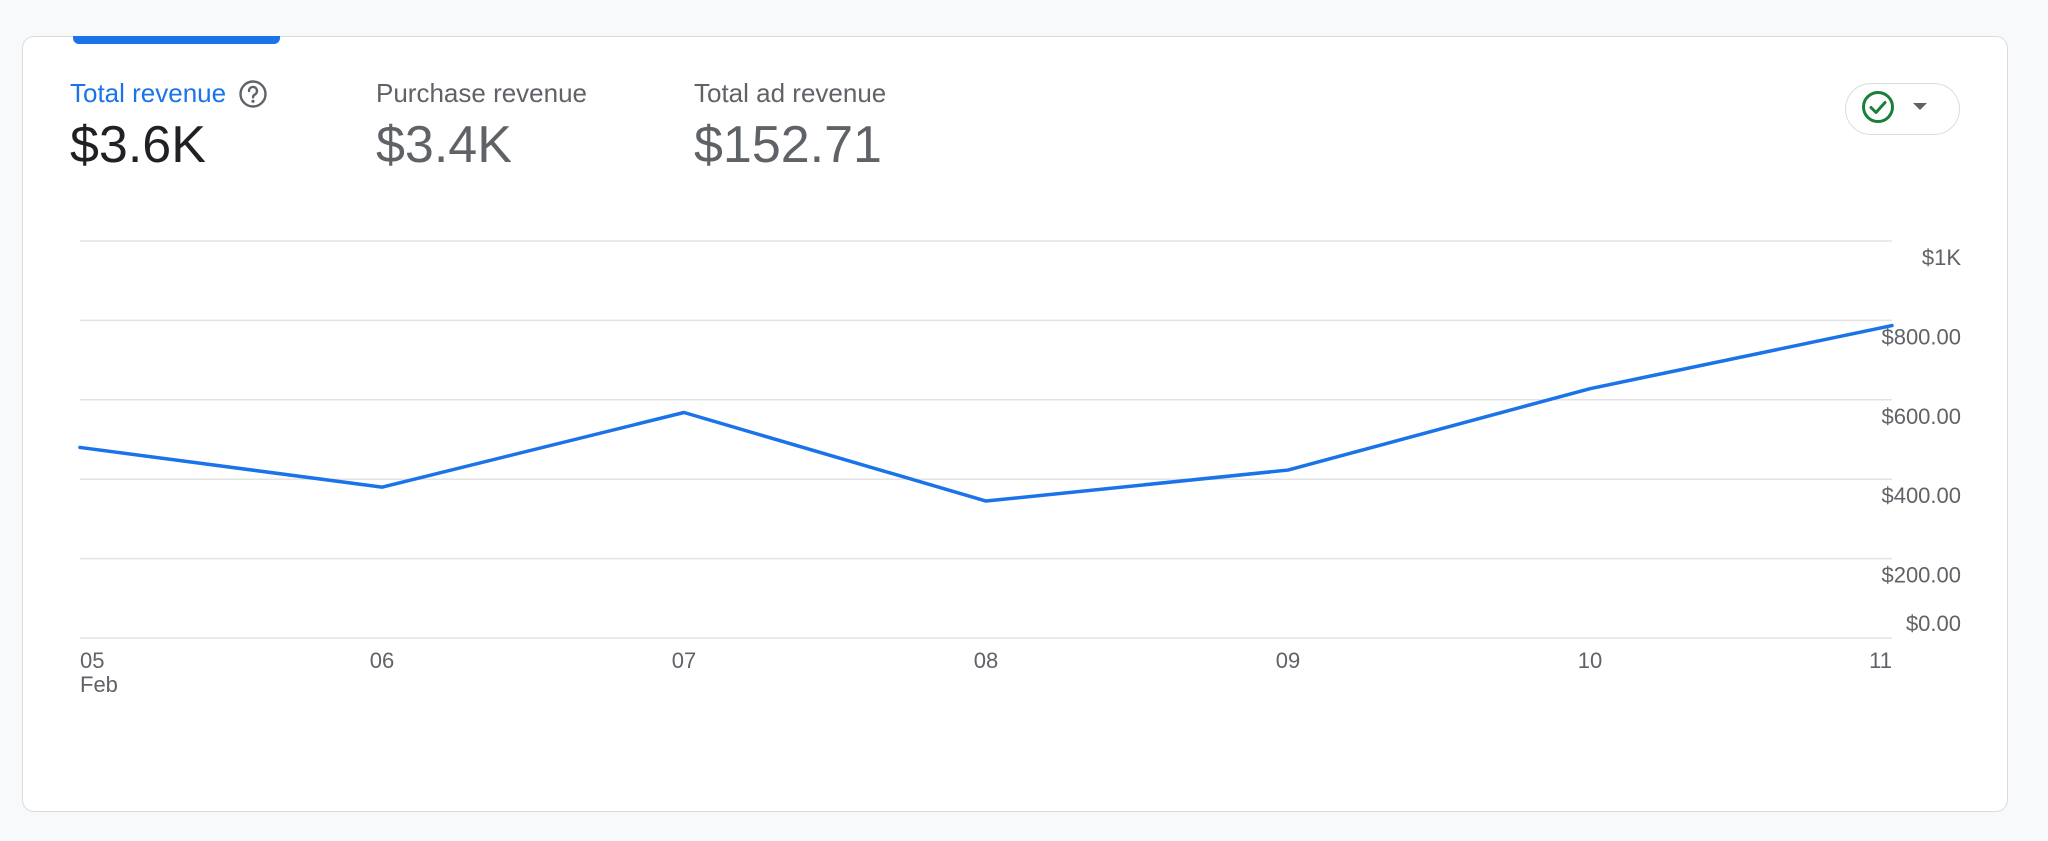 The height and width of the screenshot is (841, 2048). Describe the element at coordinates (382, 660) in the screenshot. I see `x-tick-label: 06` at that location.